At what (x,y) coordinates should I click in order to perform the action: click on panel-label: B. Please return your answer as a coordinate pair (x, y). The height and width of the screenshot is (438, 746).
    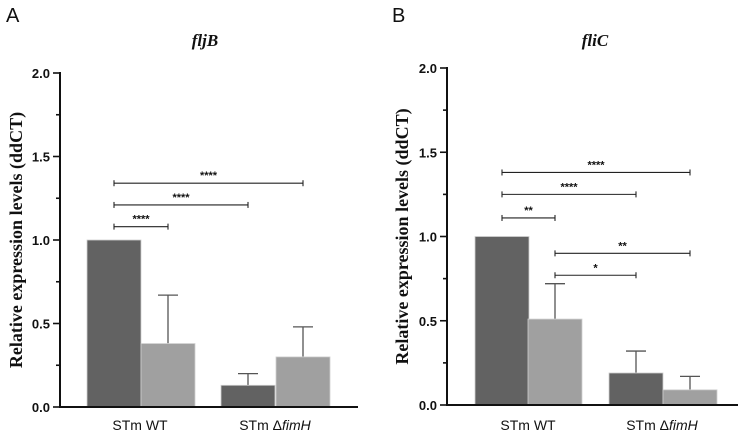
    Looking at the image, I should click on (398, 16).